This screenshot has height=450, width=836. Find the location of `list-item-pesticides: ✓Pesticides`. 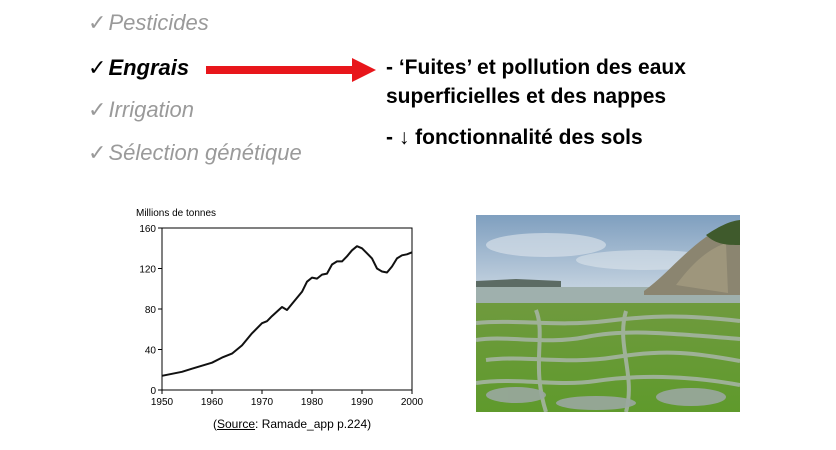

list-item-pesticides: ✓Pesticides is located at coordinates (148, 23).